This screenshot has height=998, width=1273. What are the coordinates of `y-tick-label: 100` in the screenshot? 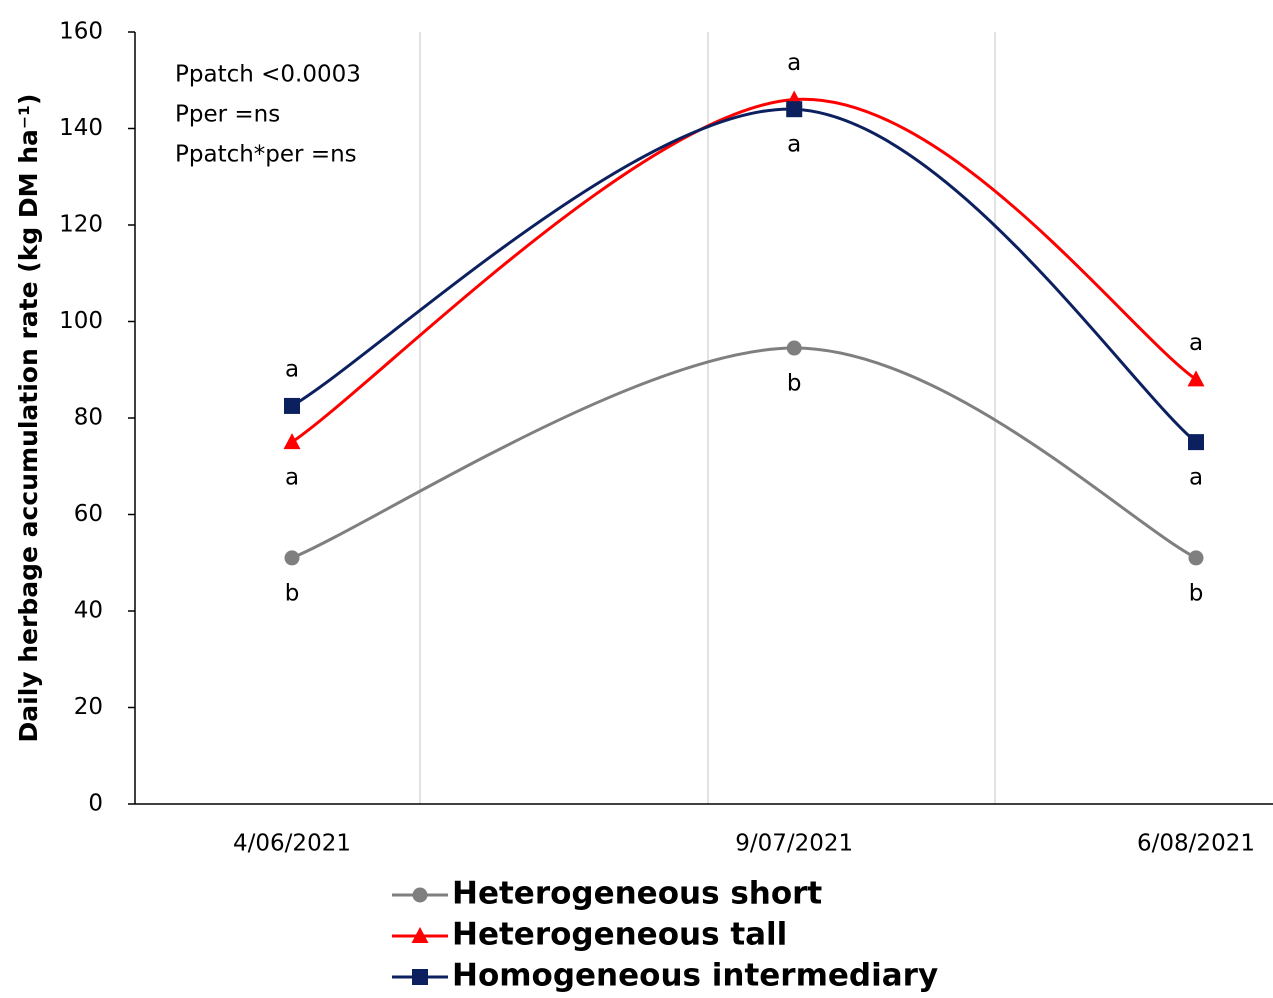 It's located at (81, 321).